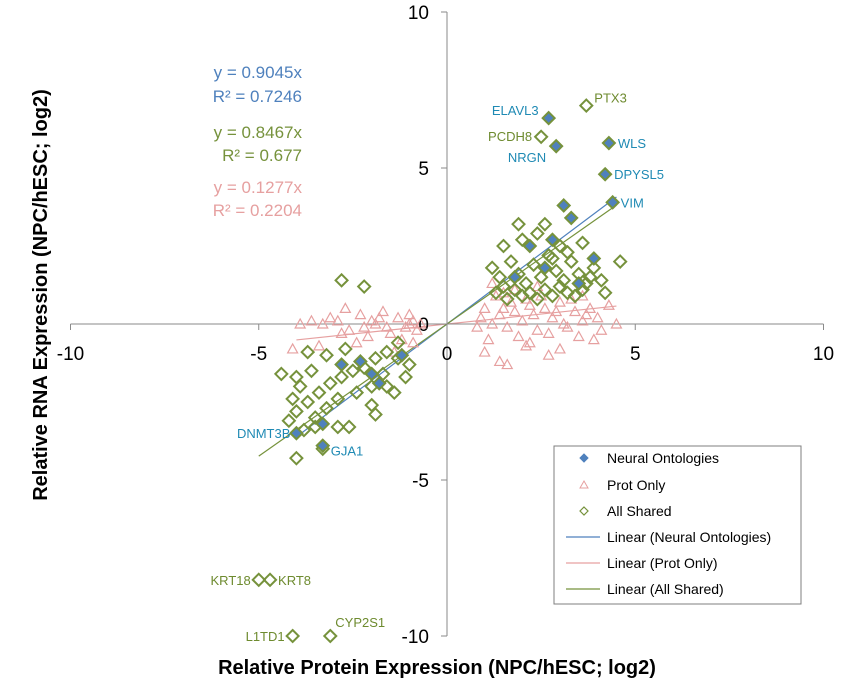 The height and width of the screenshot is (684, 845). What do you see at coordinates (586, 106) in the screenshot?
I see `labeled-point-ptx3` at bounding box center [586, 106].